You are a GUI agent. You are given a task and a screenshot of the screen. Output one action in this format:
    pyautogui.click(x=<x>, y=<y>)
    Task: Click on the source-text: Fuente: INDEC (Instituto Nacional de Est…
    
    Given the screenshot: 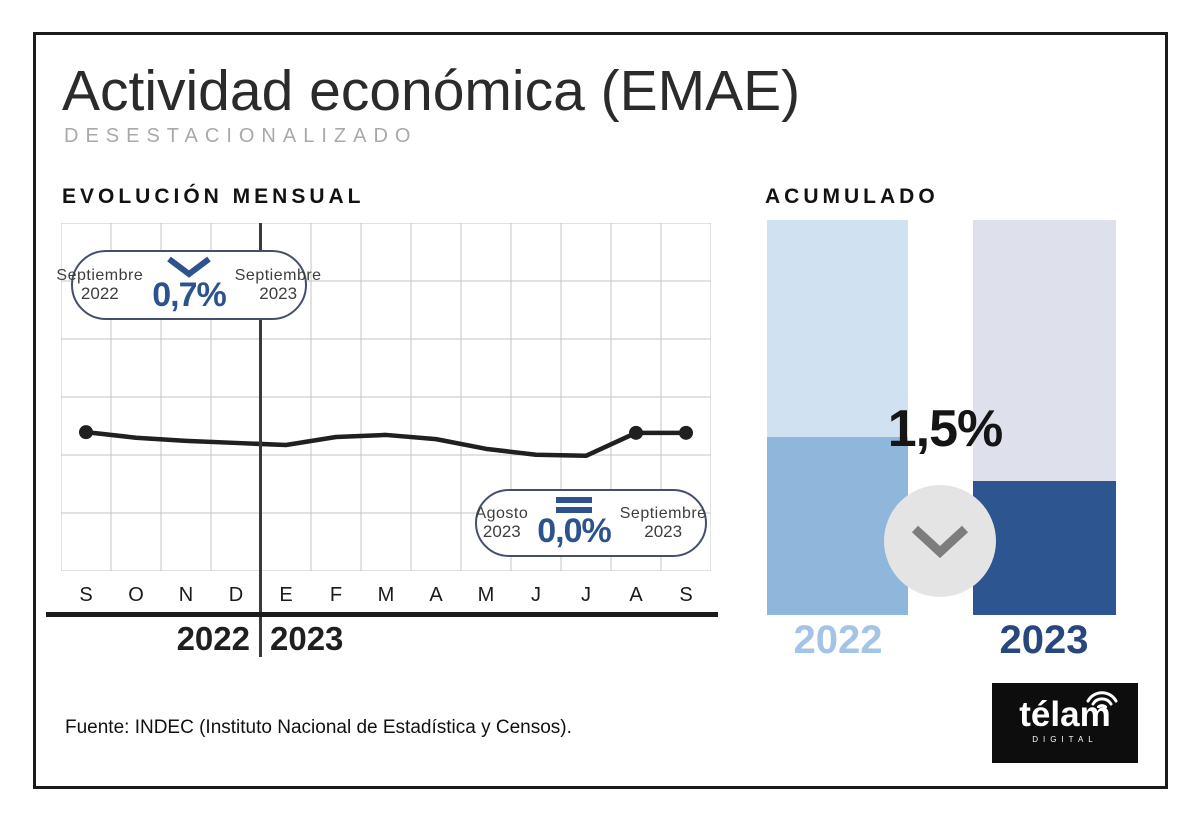 What is the action you would take?
    pyautogui.click(x=318, y=727)
    